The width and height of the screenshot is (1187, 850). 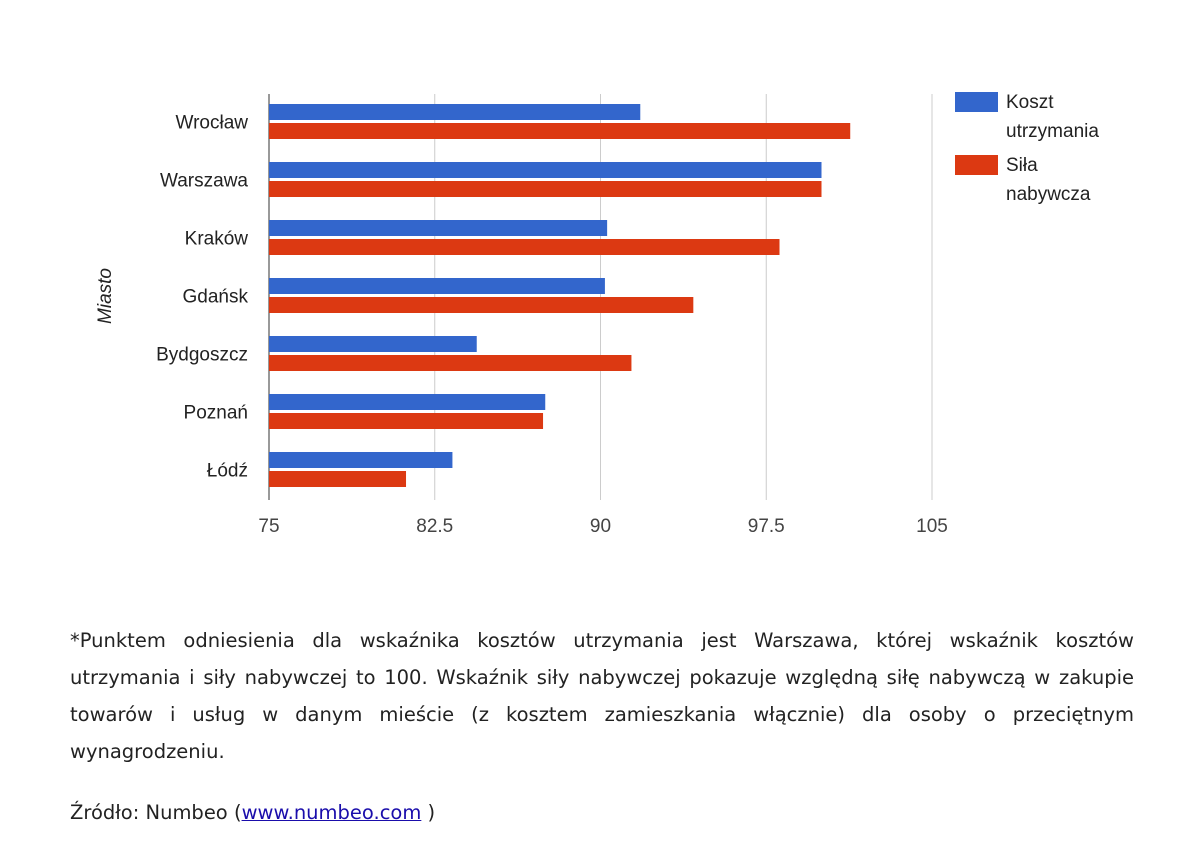 I want to click on category-label: Gdańsk, so click(x=216, y=297).